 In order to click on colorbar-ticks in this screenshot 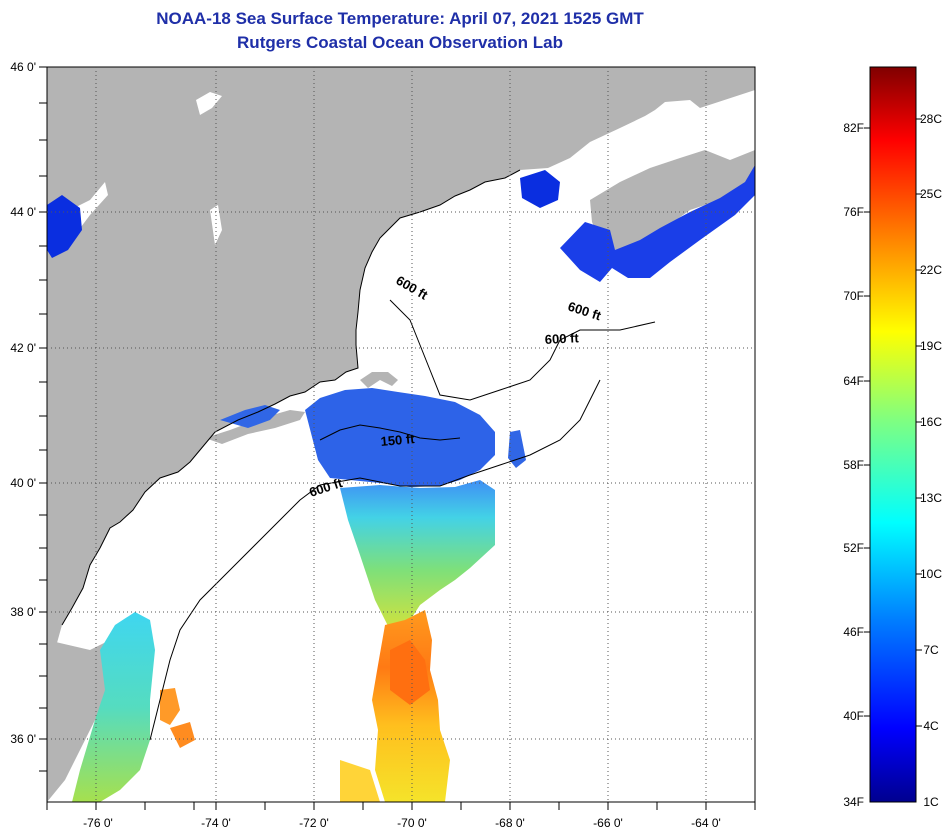, I will do `click(893, 422)`.